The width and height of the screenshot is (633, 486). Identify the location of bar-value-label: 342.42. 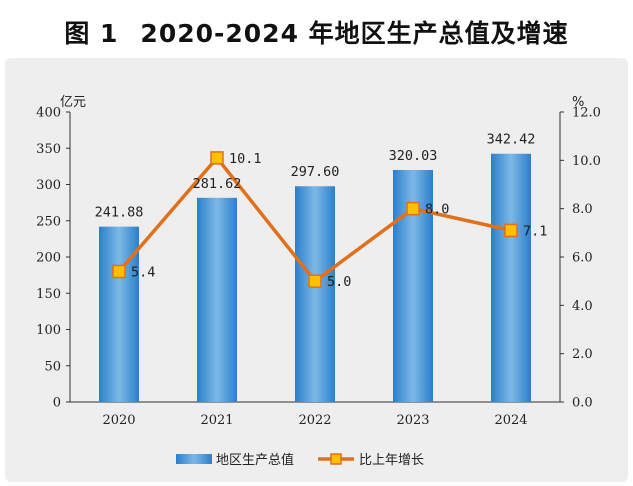
(511, 140).